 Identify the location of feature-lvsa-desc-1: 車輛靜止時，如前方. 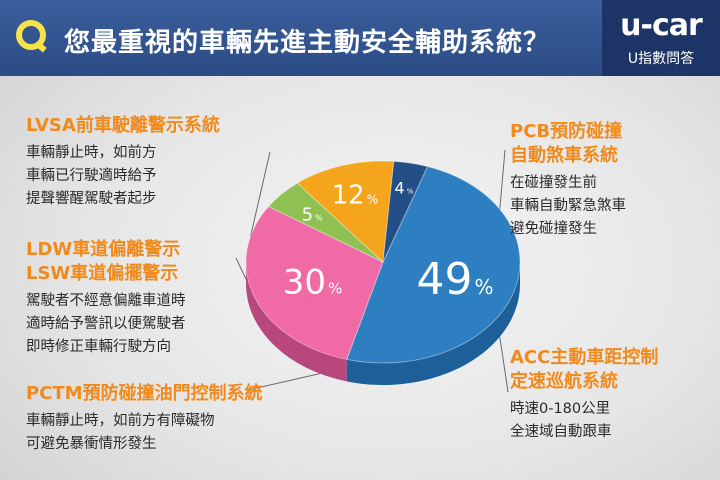
(91, 153).